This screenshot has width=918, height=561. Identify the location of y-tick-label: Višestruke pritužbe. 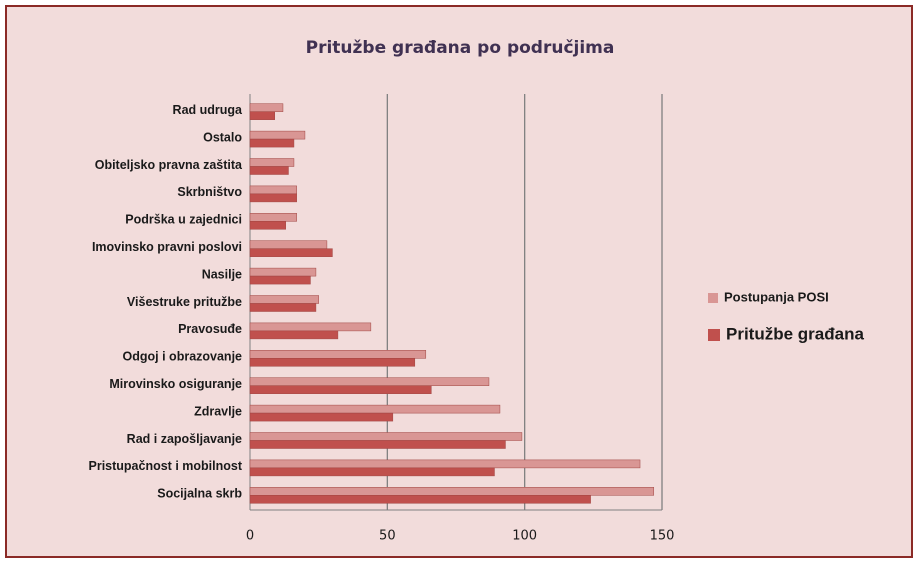
(184, 302).